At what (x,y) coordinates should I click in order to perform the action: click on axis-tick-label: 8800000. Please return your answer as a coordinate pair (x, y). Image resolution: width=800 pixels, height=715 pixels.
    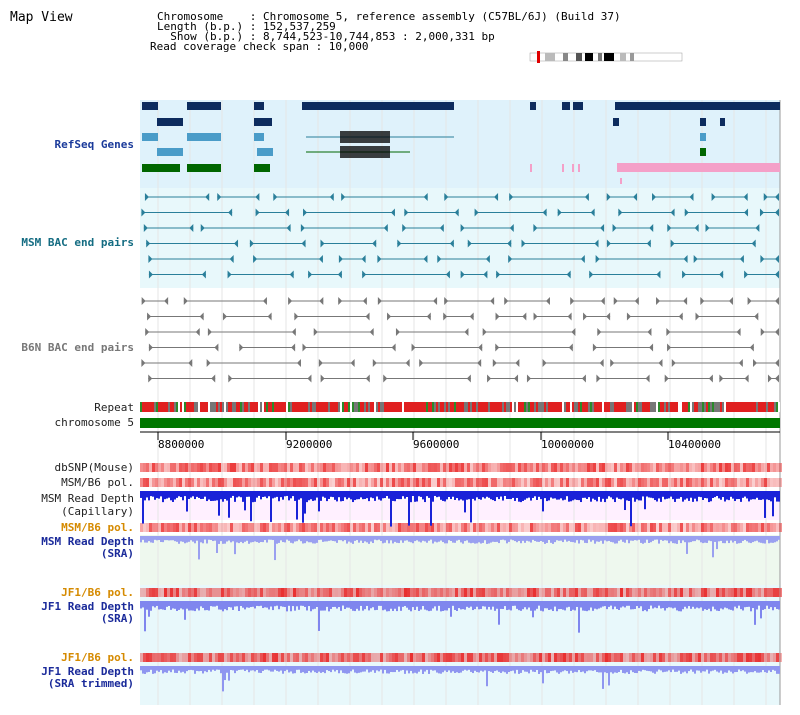
    Looking at the image, I should click on (181, 444).